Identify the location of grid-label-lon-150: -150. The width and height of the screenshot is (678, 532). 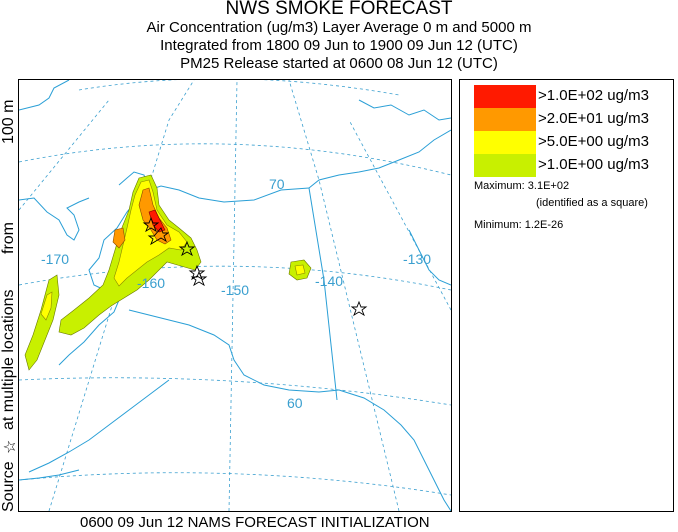
(235, 290).